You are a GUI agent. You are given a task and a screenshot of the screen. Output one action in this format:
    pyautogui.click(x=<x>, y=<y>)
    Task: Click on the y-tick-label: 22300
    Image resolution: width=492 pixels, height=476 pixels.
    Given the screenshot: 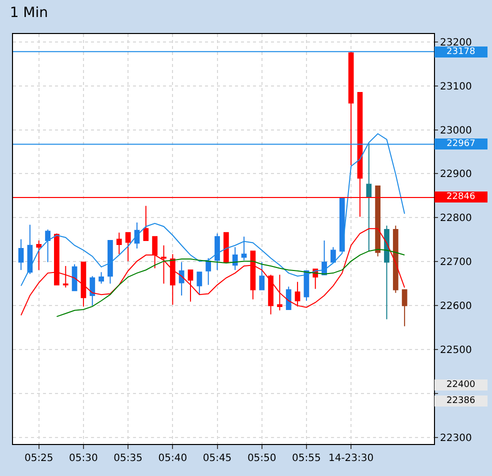 What is the action you would take?
    pyautogui.click(x=456, y=438)
    